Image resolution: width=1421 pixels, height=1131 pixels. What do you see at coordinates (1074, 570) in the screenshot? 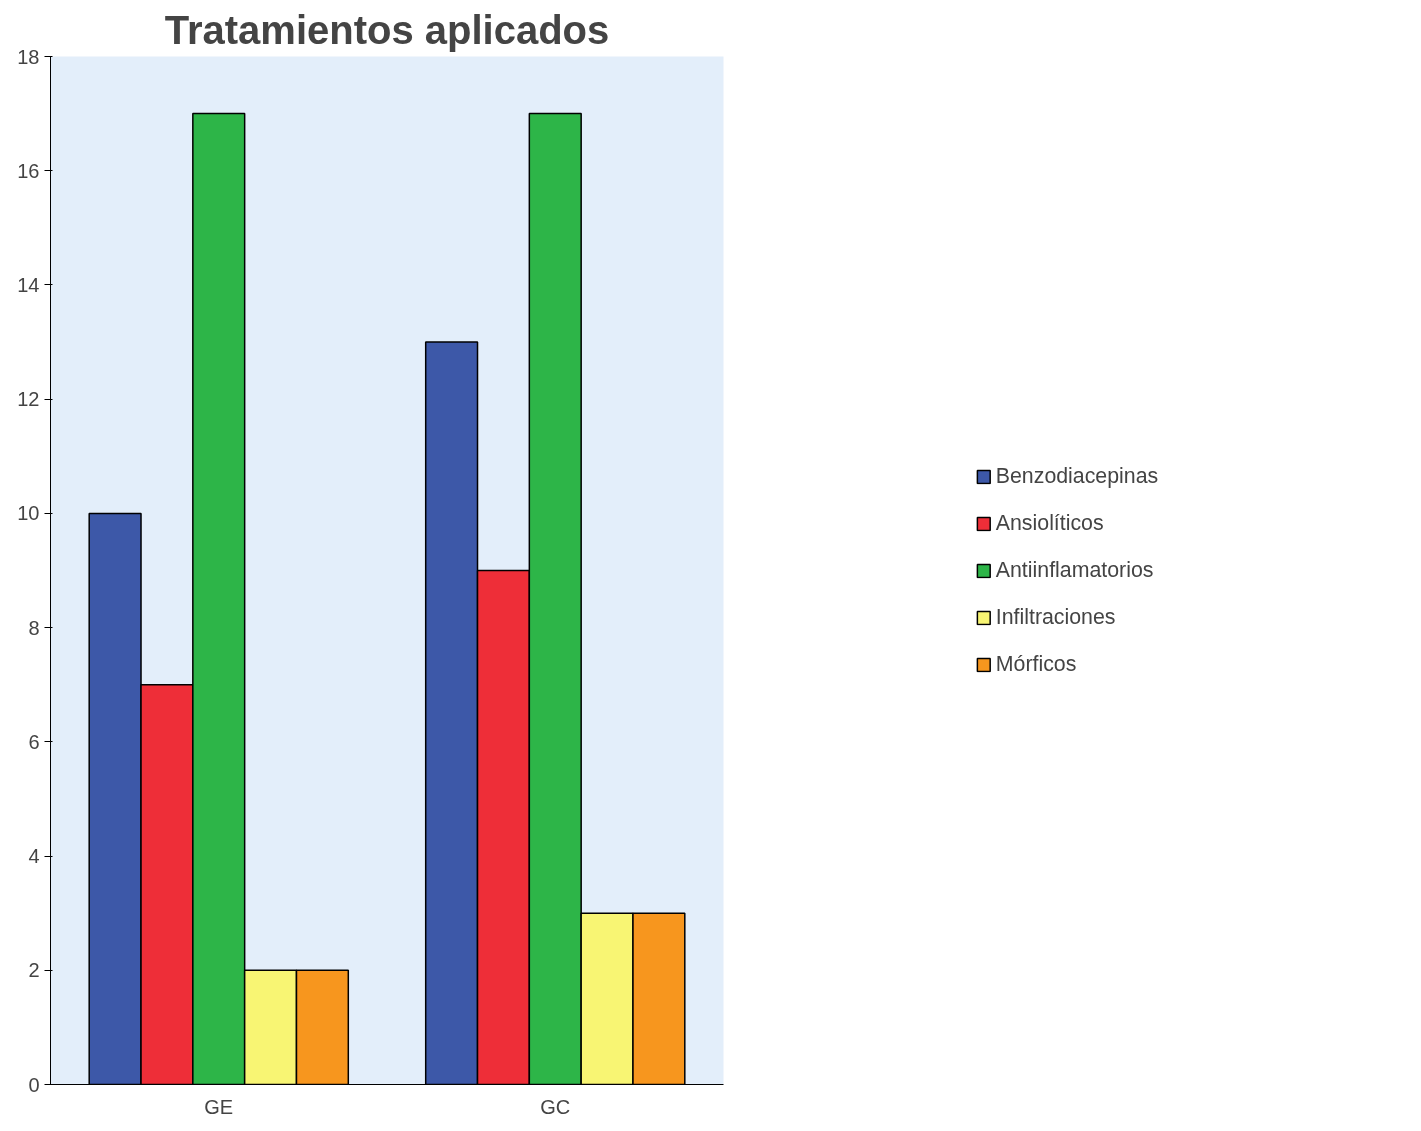
I see `legend-label: Antiinflamatorios` at bounding box center [1074, 570].